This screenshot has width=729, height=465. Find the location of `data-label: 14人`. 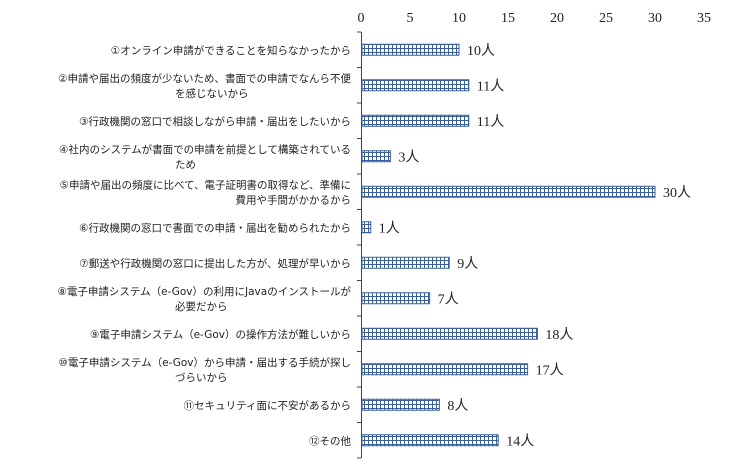

data-label: 14人 is located at coordinates (520, 441).